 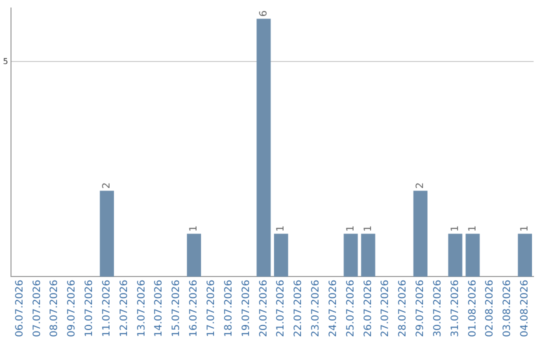 I want to click on x-tick-label: 02.08.2026, so click(x=490, y=309).